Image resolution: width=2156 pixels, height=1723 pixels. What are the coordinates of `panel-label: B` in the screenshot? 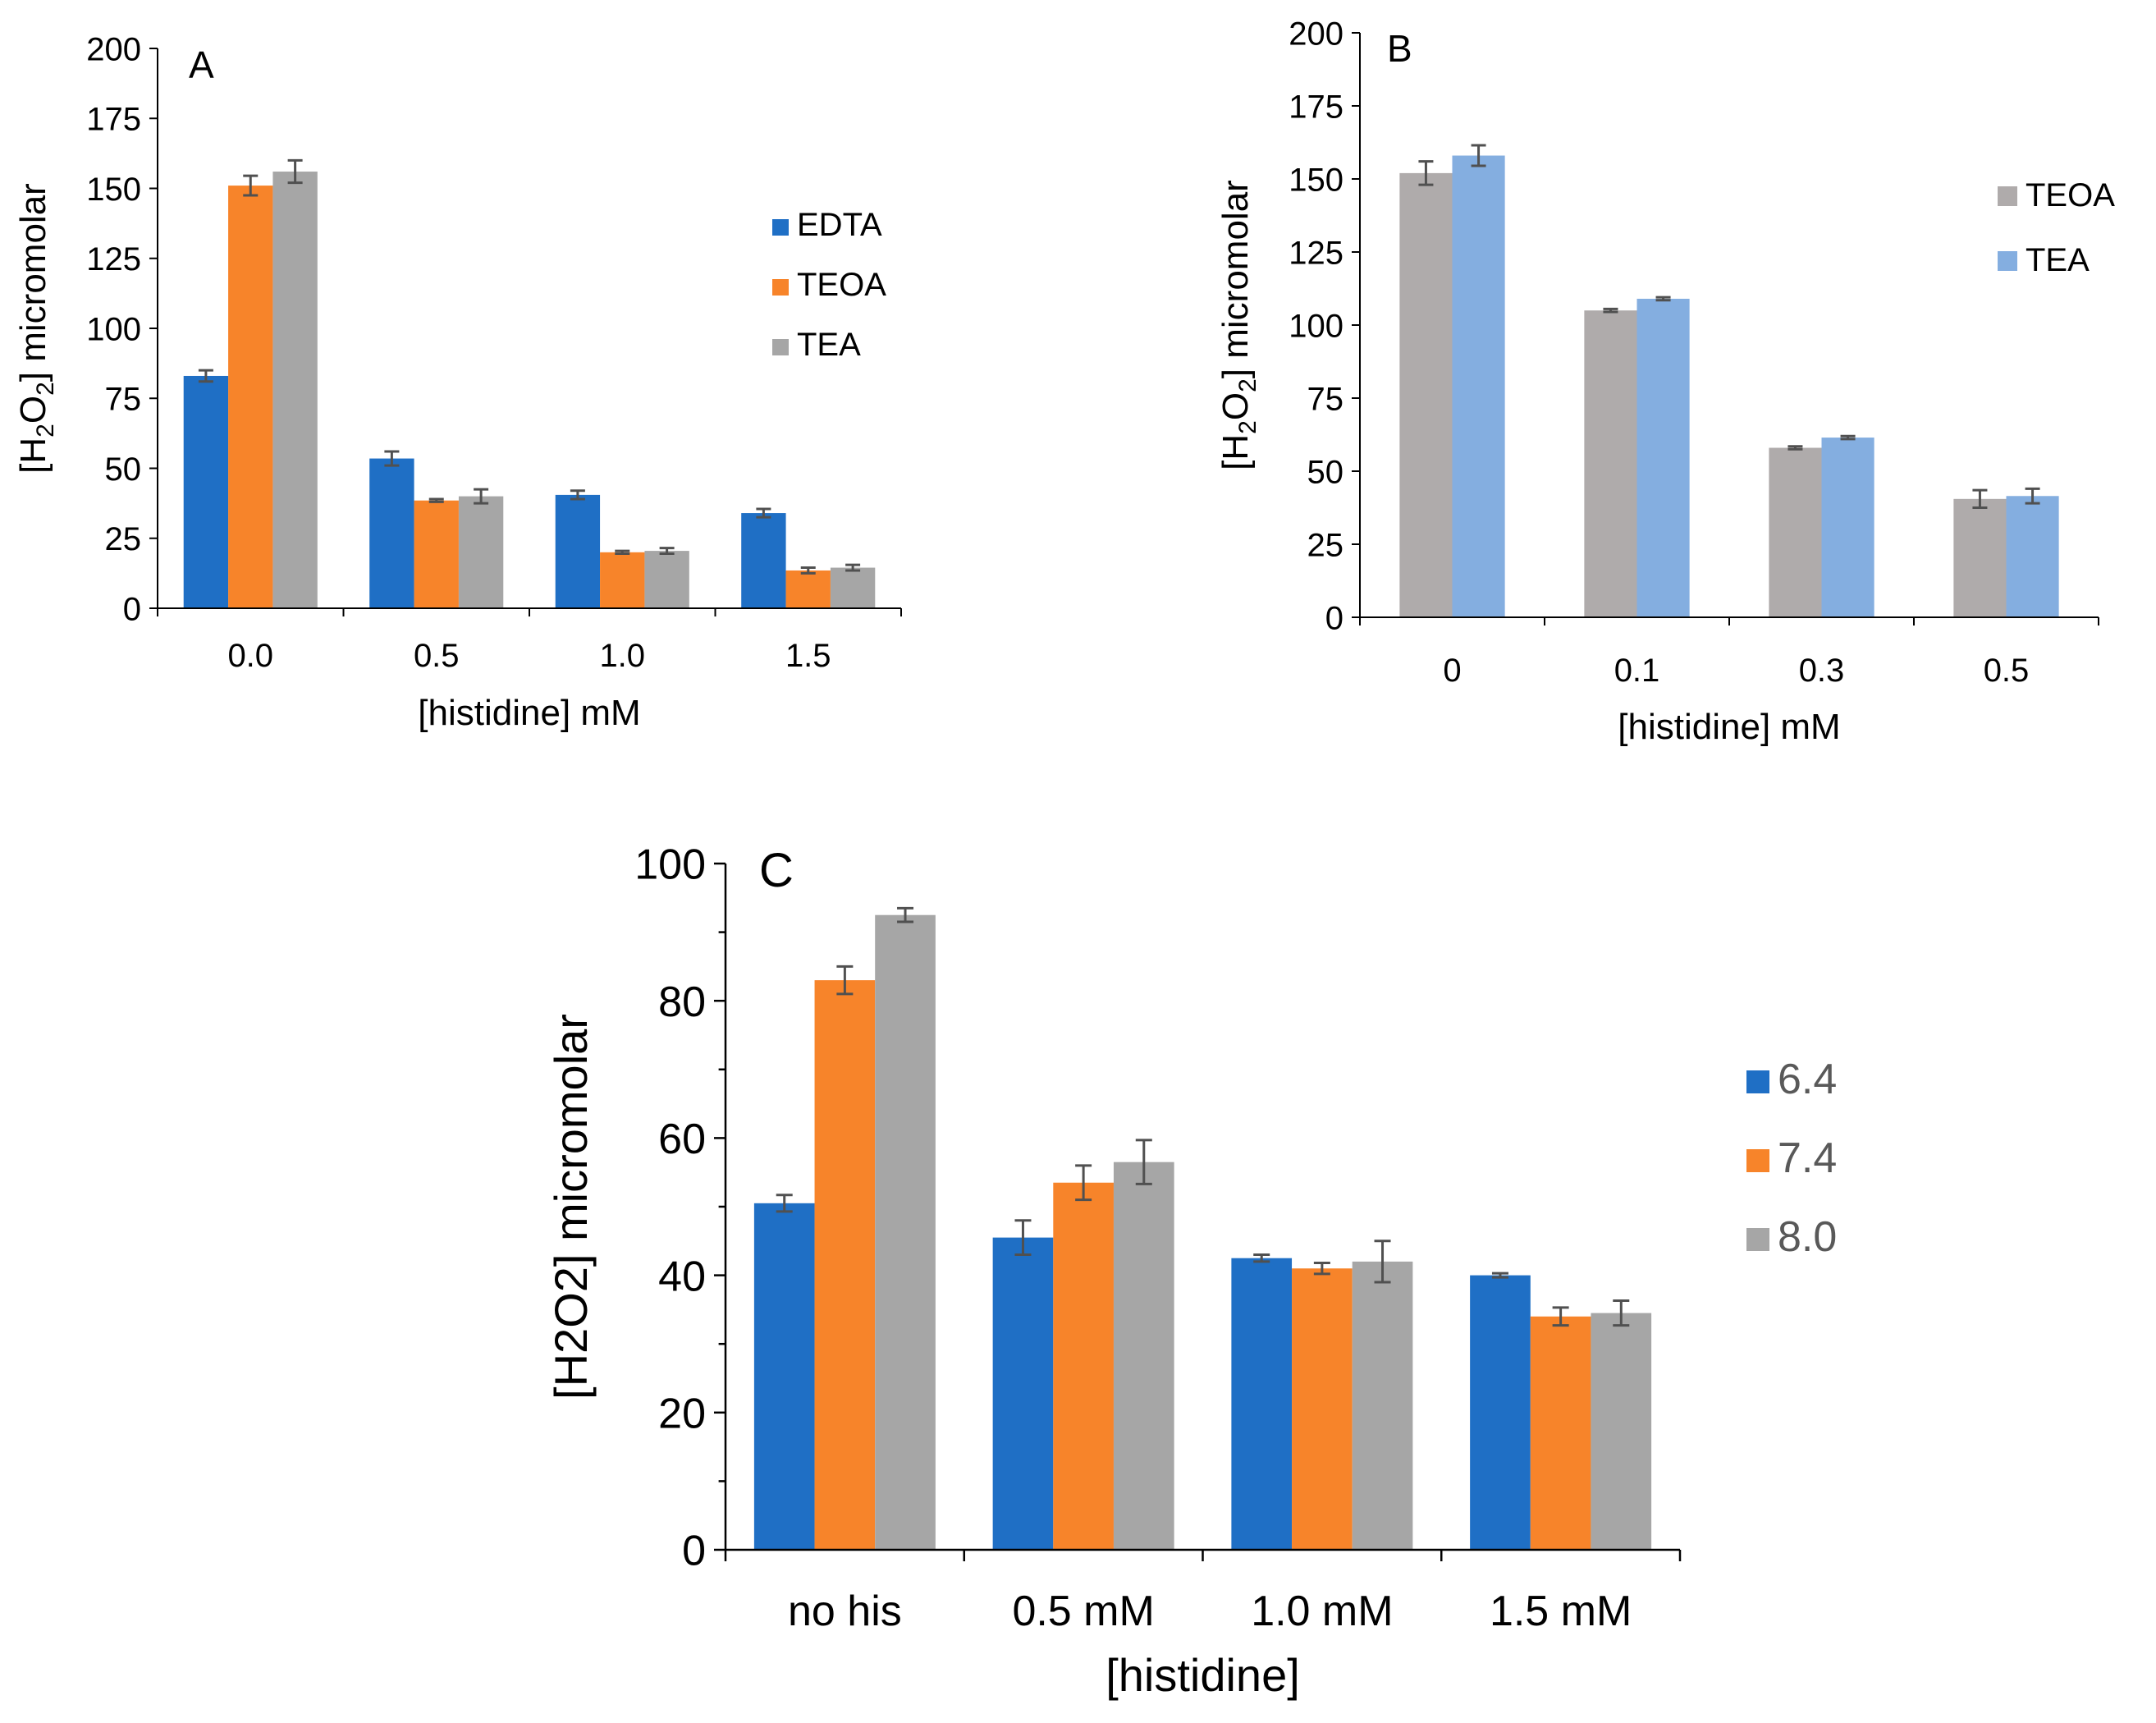 It's located at (1399, 48).